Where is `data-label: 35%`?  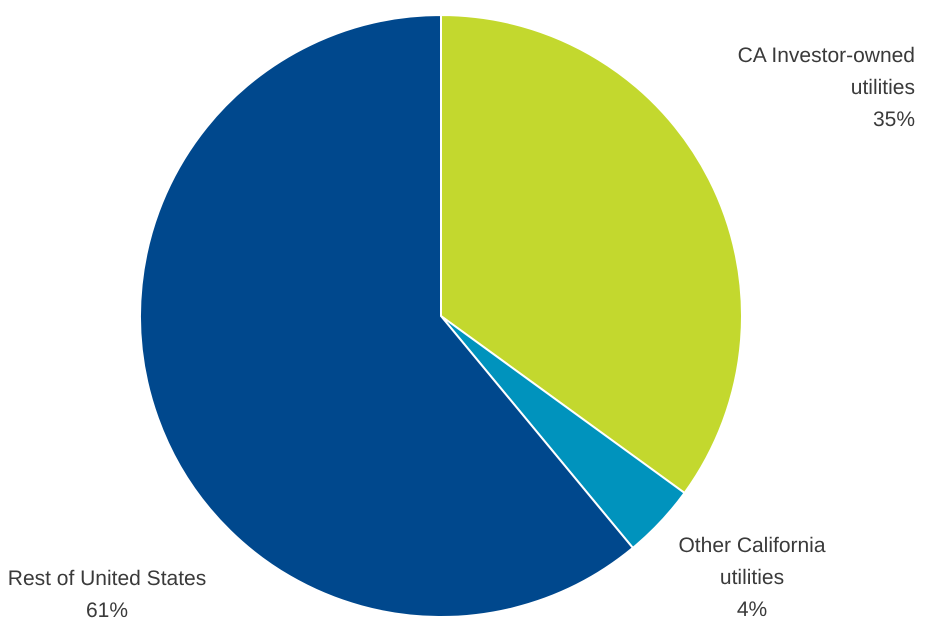 data-label: 35% is located at coordinates (893, 119).